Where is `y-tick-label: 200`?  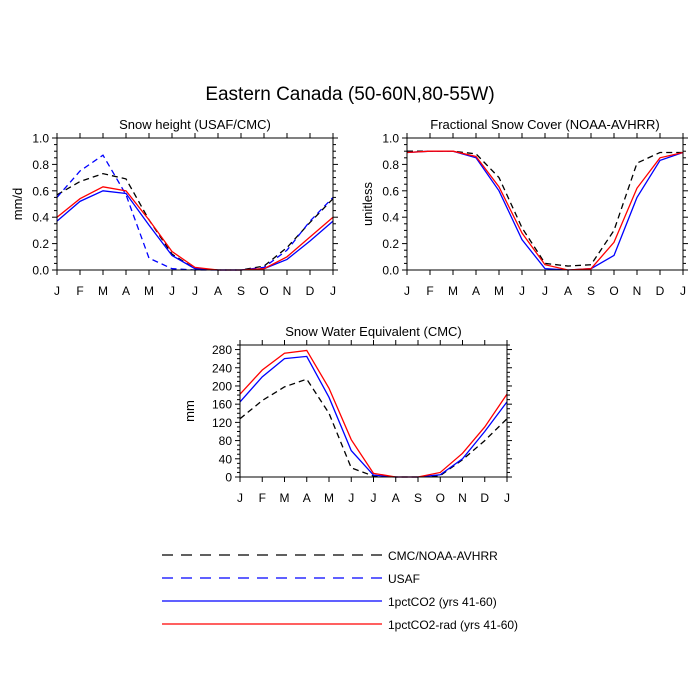
y-tick-label: 200 is located at coordinates (222, 386).